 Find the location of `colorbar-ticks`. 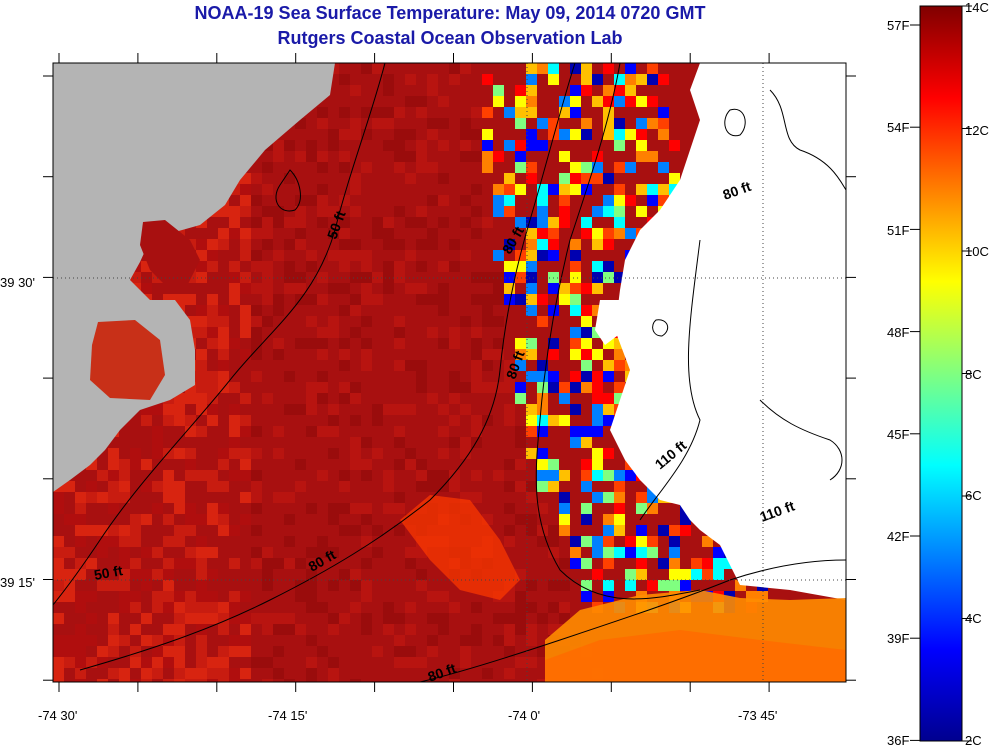

colorbar-ticks is located at coordinates (941, 373).